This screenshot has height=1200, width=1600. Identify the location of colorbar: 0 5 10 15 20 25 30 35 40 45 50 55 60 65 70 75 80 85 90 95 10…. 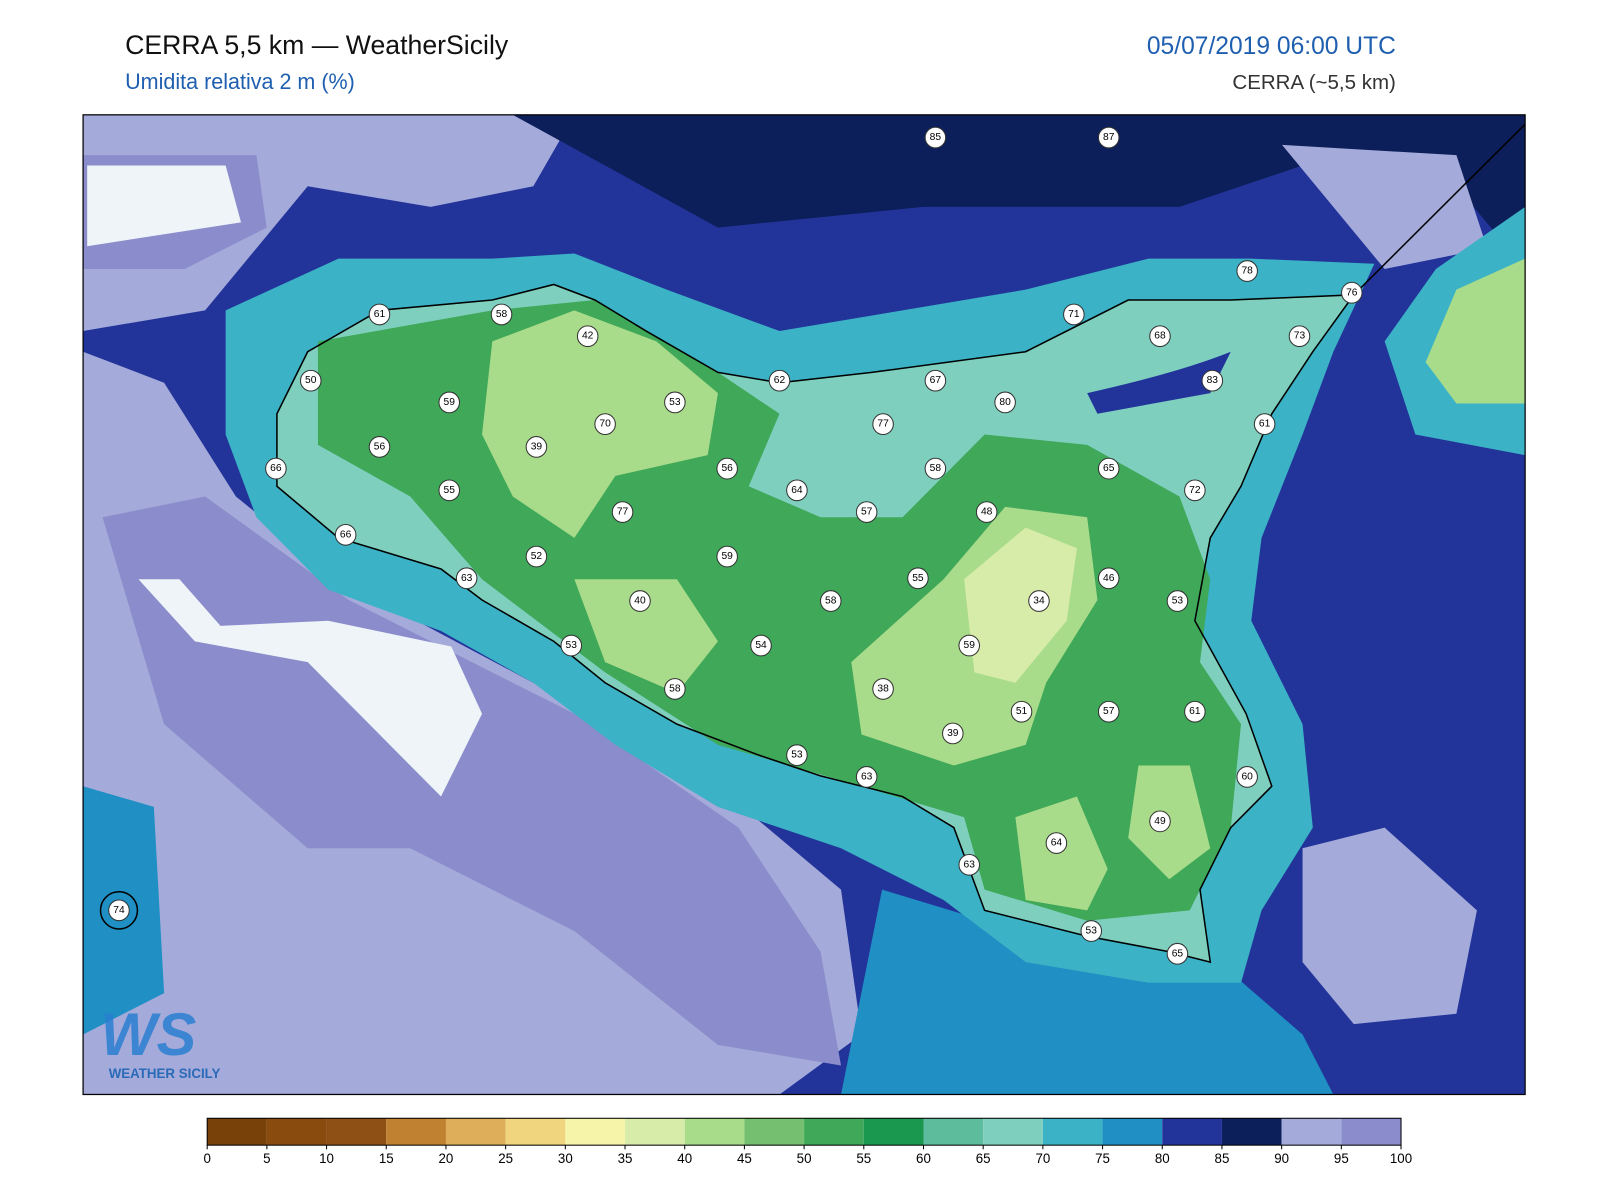
(807, 1141).